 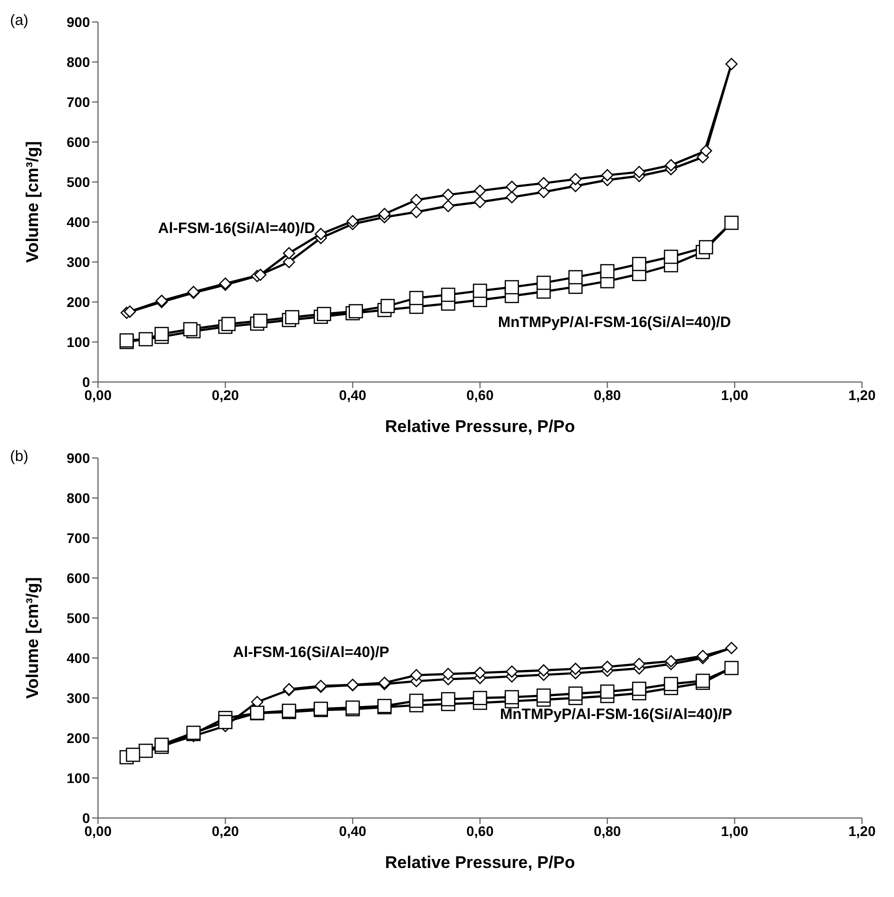 I want to click on chart-title: (b), so click(x=19, y=456).